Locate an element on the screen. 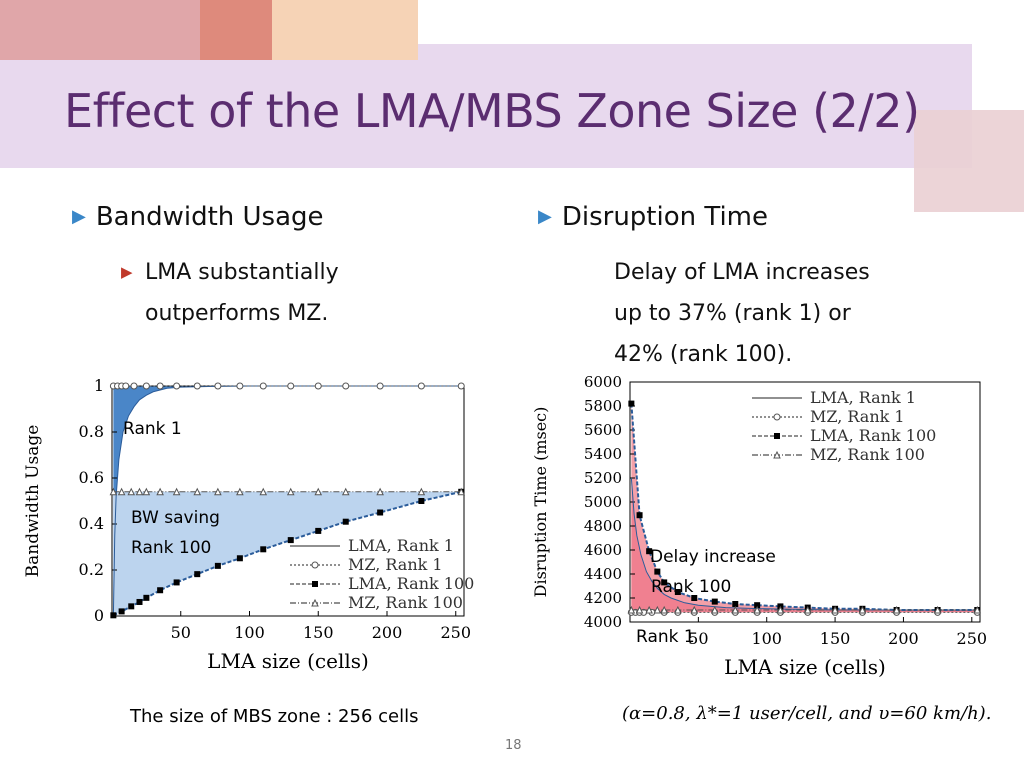 The height and width of the screenshot is (768, 1024). annotation-rank100-left: Rank 100 is located at coordinates (171, 548).